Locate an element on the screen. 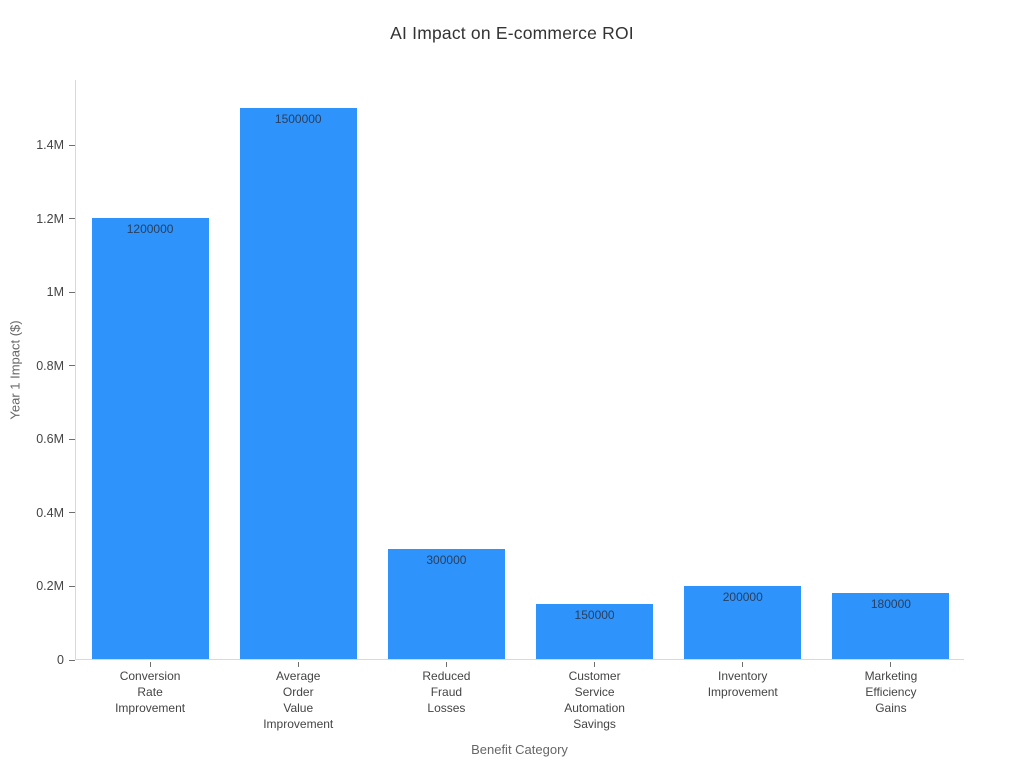  x-tick-label: Conversion Rate Improvement is located at coordinates (150, 692).